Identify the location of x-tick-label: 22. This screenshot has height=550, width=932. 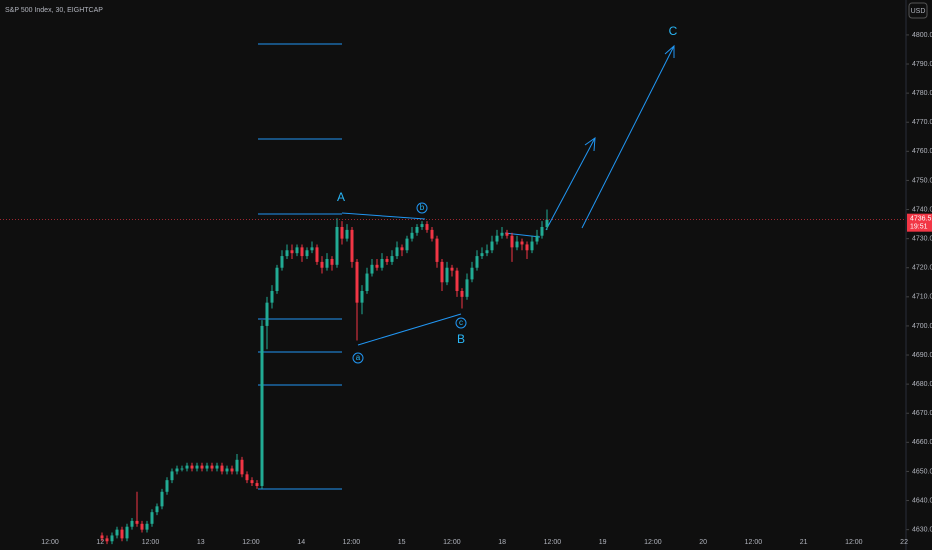
(904, 542).